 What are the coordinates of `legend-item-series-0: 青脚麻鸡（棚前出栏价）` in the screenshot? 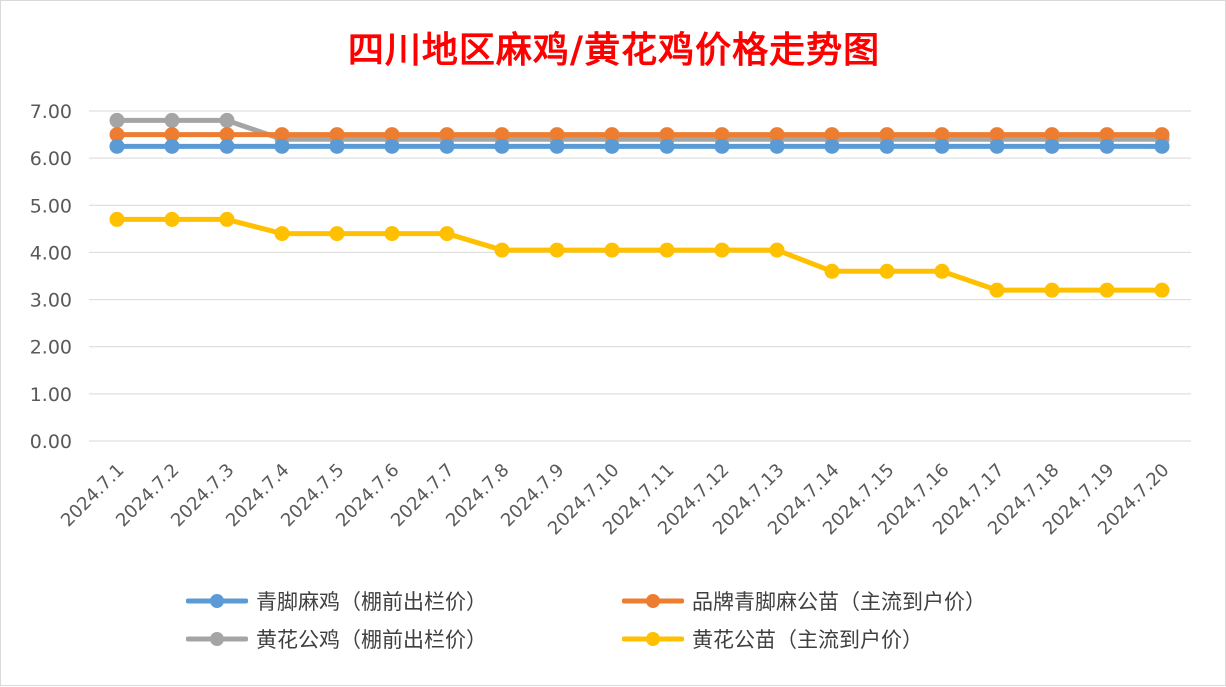 It's located at (336, 601).